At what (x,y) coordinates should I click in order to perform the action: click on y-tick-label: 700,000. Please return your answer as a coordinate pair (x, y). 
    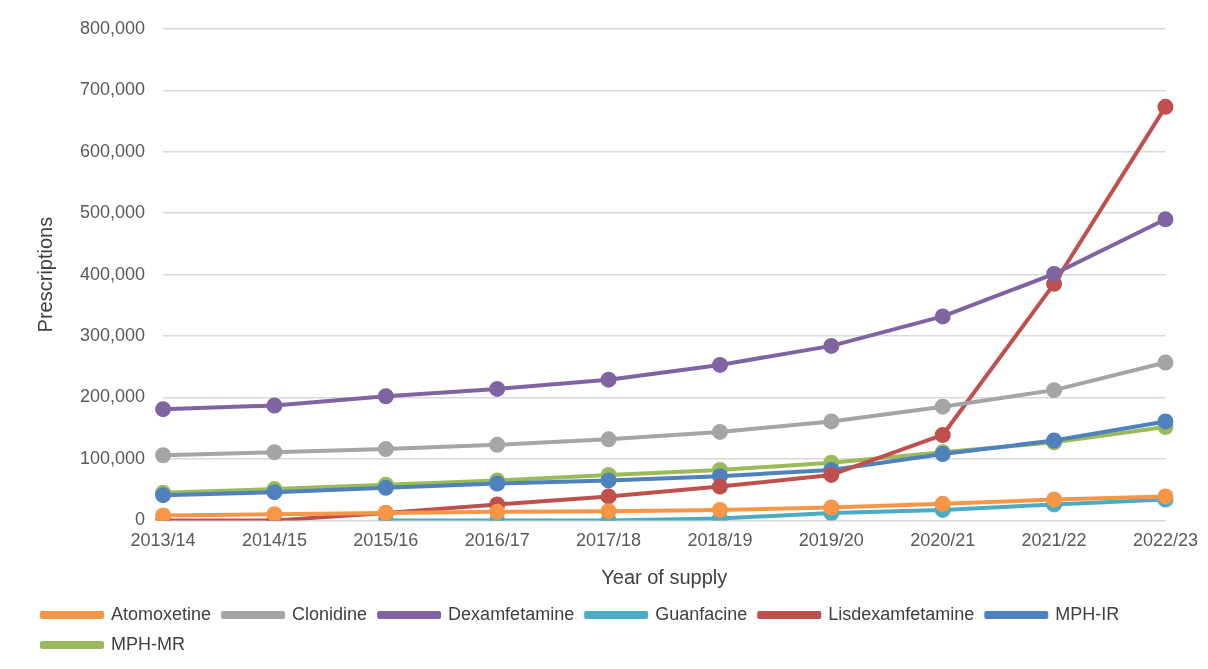
    Looking at the image, I should click on (112, 89).